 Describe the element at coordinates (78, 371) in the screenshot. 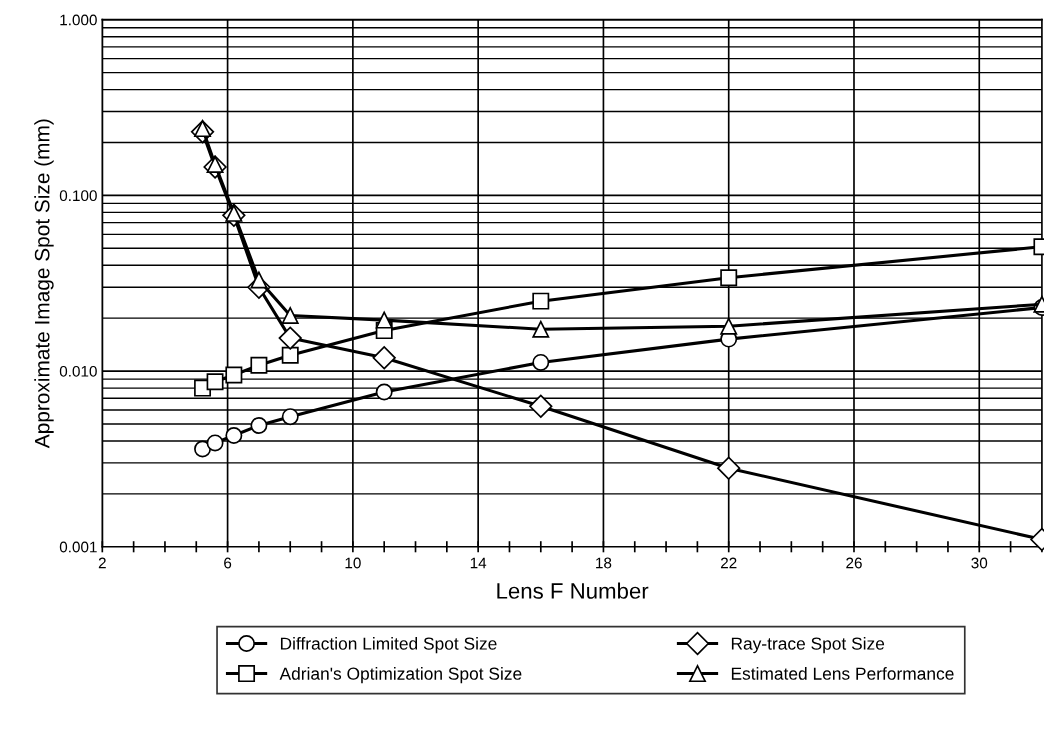

I see `y-tick-label: 0.010` at that location.